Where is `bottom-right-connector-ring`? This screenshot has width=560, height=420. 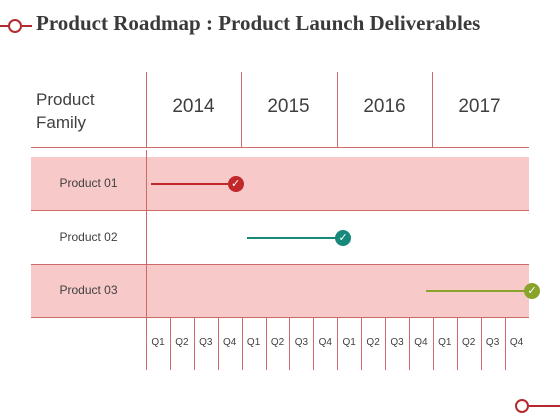 bottom-right-connector-ring is located at coordinates (522, 406).